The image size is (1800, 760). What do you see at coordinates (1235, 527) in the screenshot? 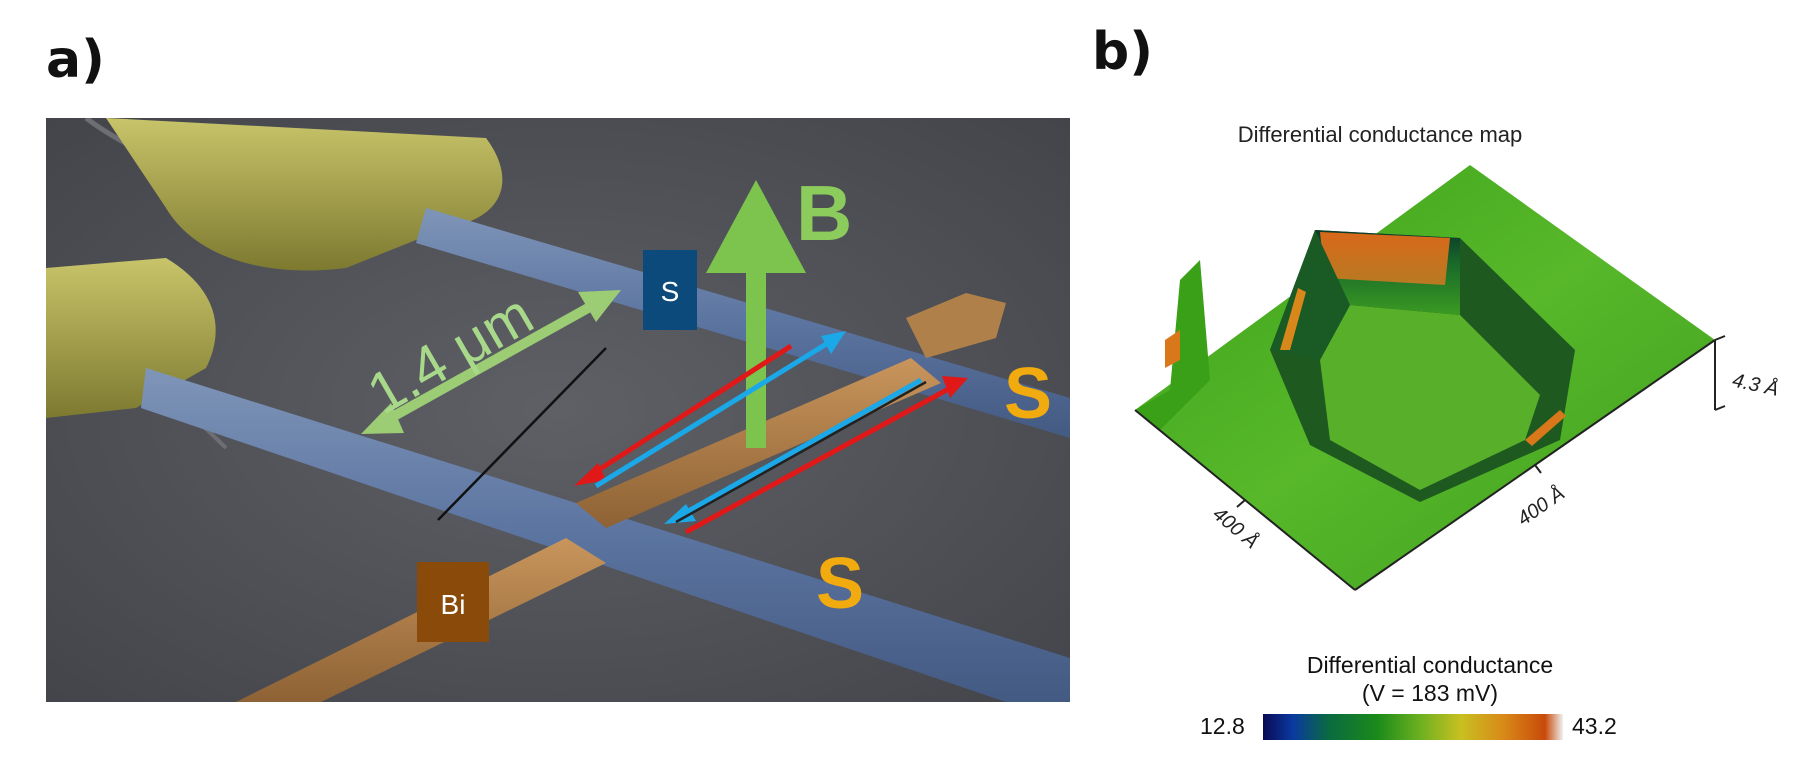
I see `axis-left-label: 400 Å` at bounding box center [1235, 527].